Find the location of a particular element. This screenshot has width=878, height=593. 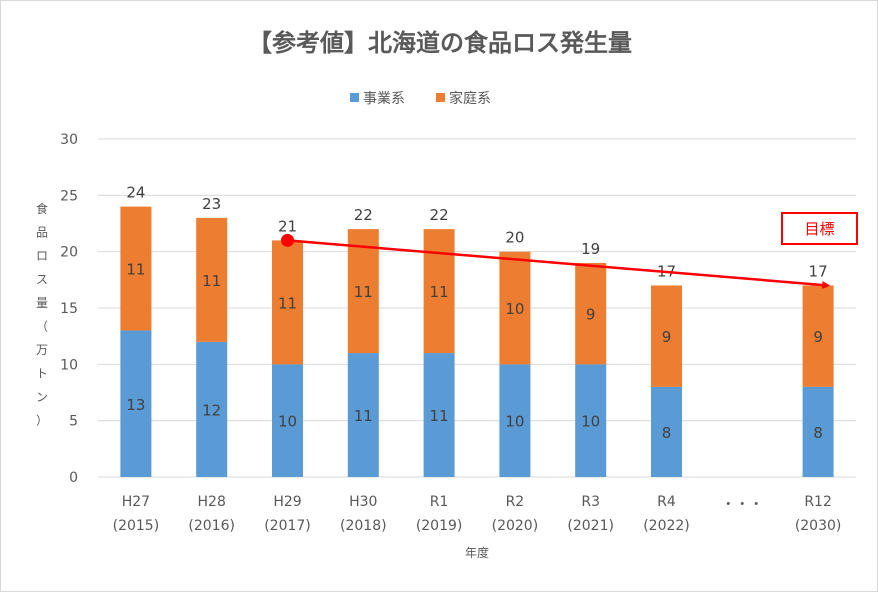

y-tick-label: 20 is located at coordinates (69, 253).